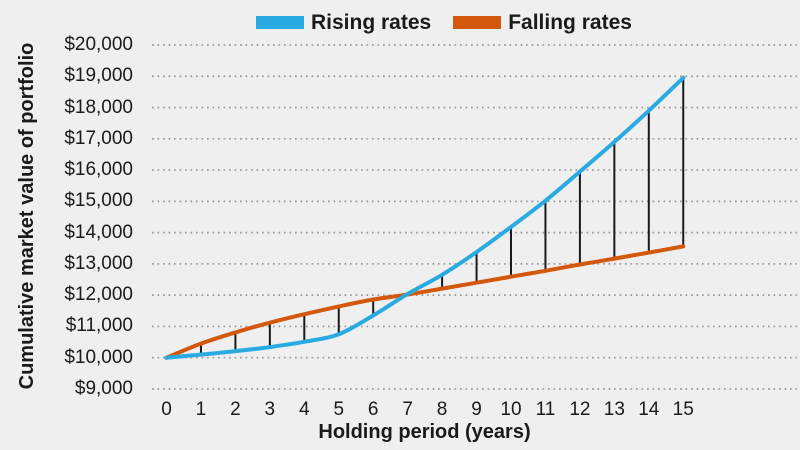 The width and height of the screenshot is (800, 450). Describe the element at coordinates (476, 409) in the screenshot. I see `x-tick-label: 9` at that location.